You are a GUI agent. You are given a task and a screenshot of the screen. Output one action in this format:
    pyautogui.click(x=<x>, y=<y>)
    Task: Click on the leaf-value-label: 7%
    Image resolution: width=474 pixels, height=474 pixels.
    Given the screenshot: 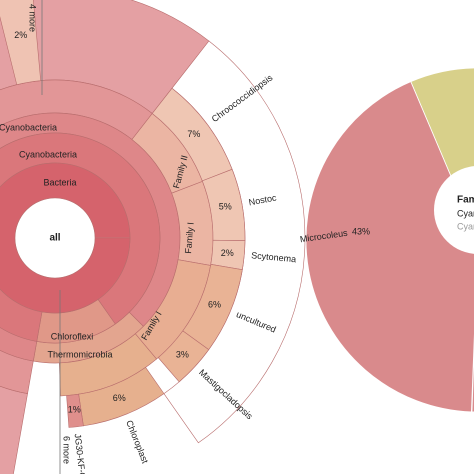 What is the action you would take?
    pyautogui.click(x=193, y=134)
    